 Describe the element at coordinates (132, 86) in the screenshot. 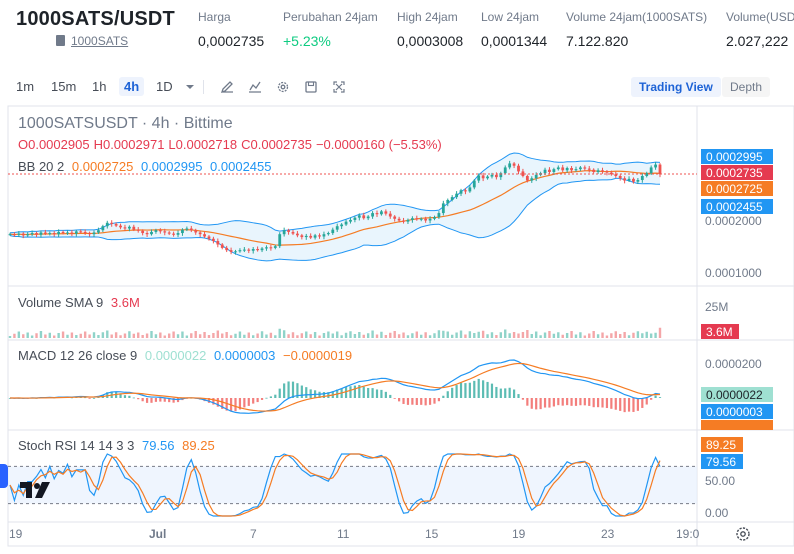

I see `timeframe-4h: 4h` at that location.